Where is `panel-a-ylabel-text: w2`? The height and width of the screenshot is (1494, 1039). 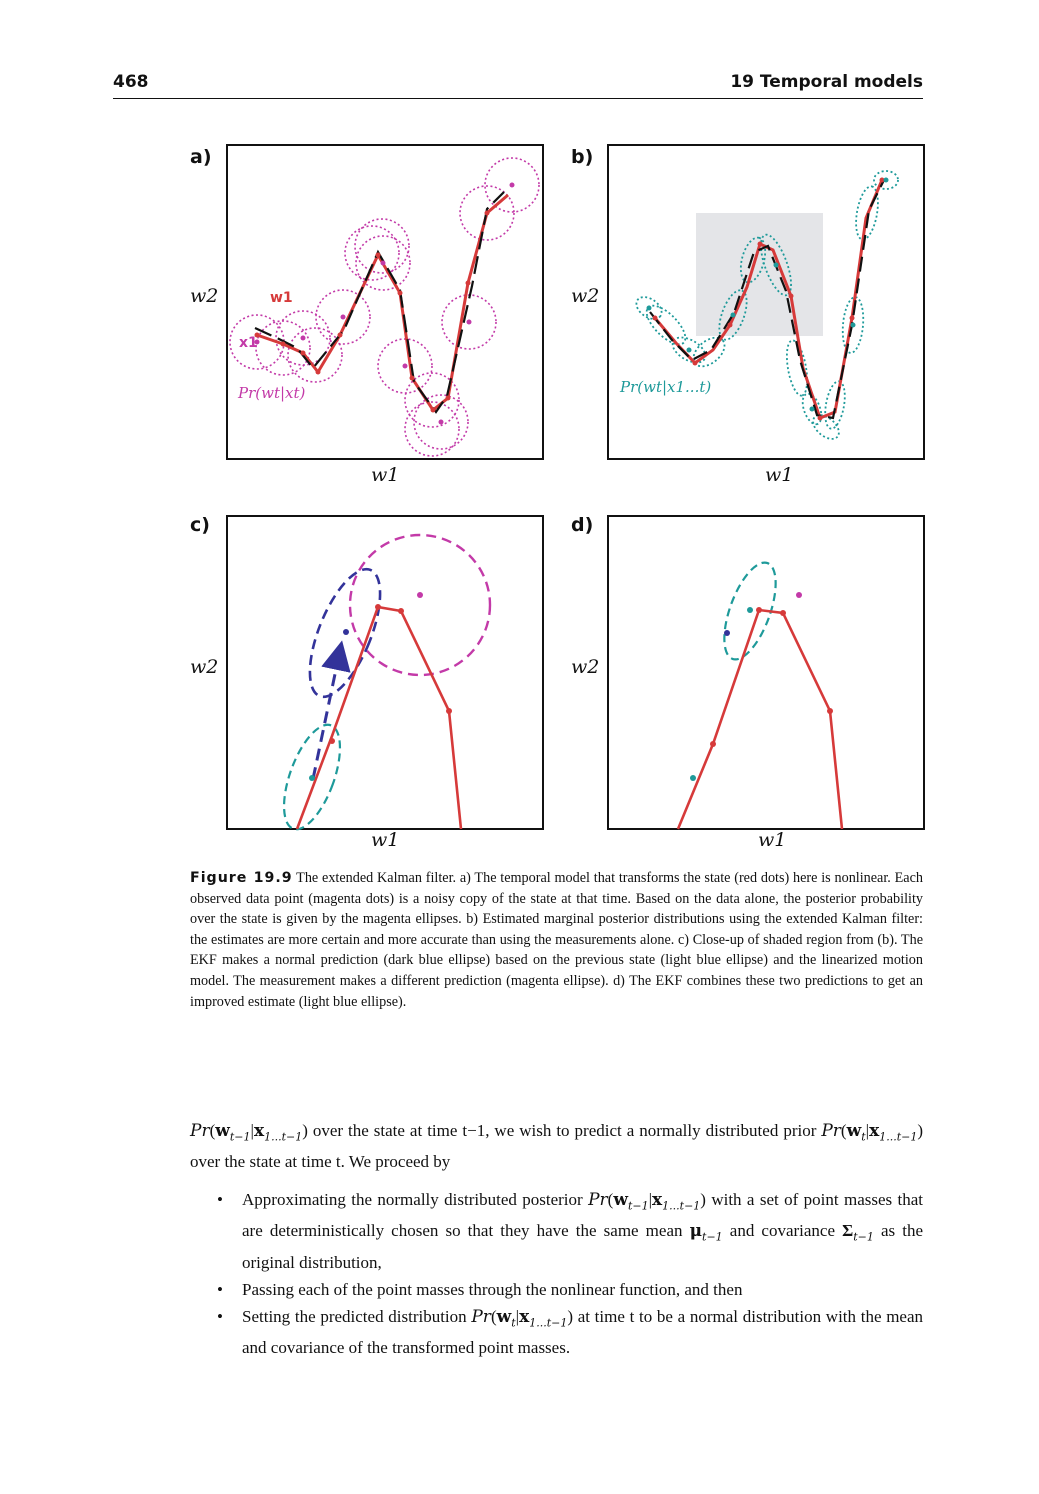
panel-a-ylabel-text: w2 is located at coordinates (204, 296).